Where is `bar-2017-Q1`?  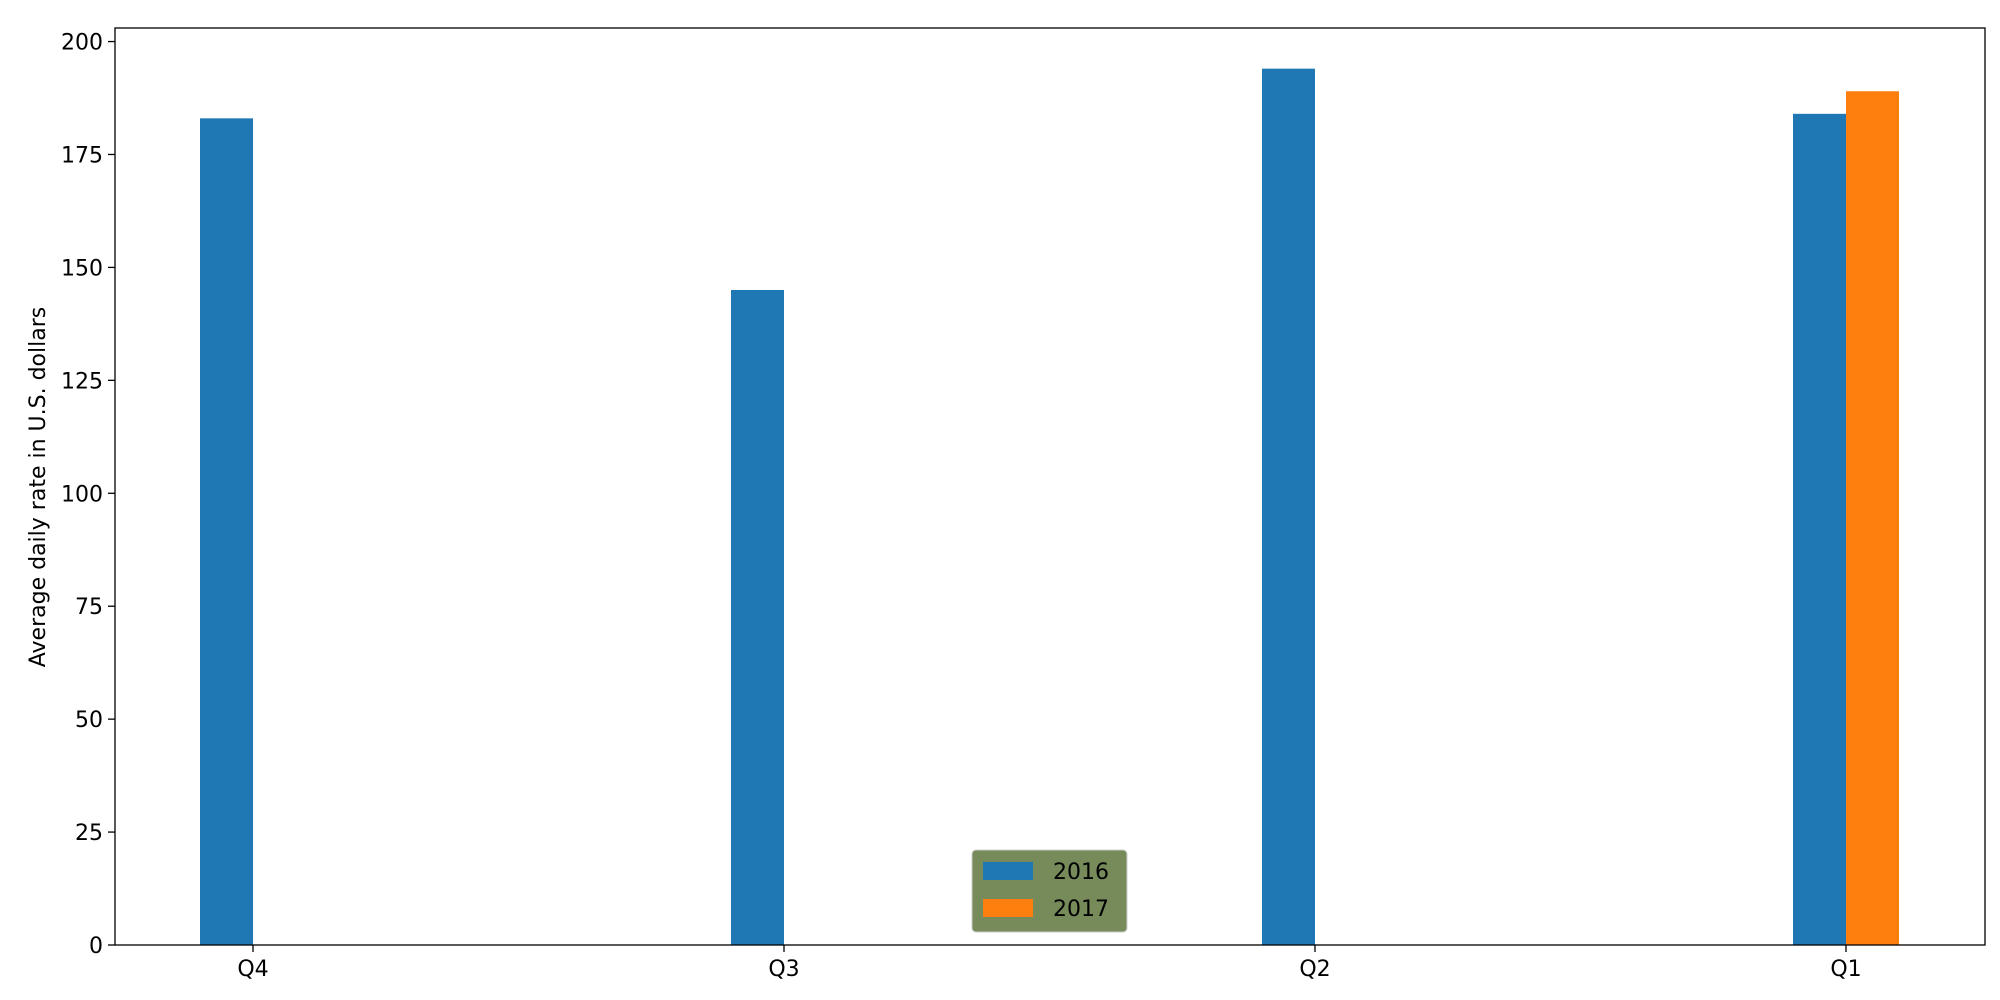
bar-2017-Q1 is located at coordinates (1872, 518).